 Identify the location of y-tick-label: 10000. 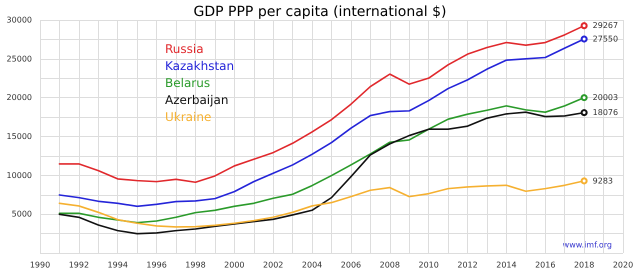
(19, 175).